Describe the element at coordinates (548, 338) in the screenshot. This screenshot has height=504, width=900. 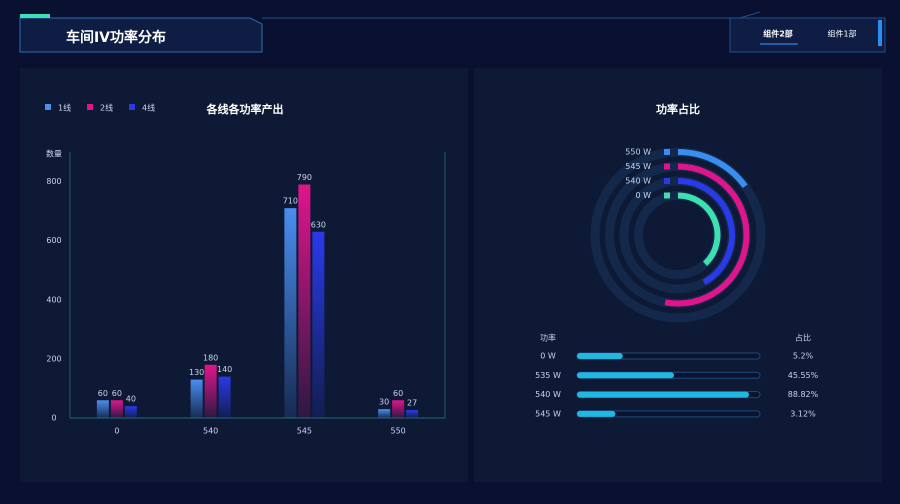
I see `column-header: 功率` at that location.